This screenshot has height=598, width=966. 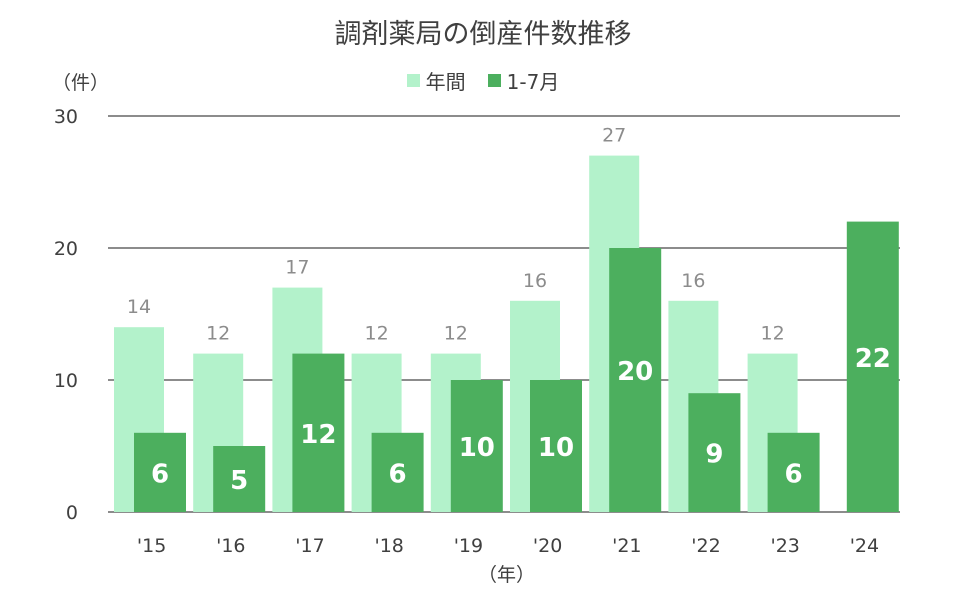 I want to click on x-tick-label-1: '16, so click(x=230, y=546).